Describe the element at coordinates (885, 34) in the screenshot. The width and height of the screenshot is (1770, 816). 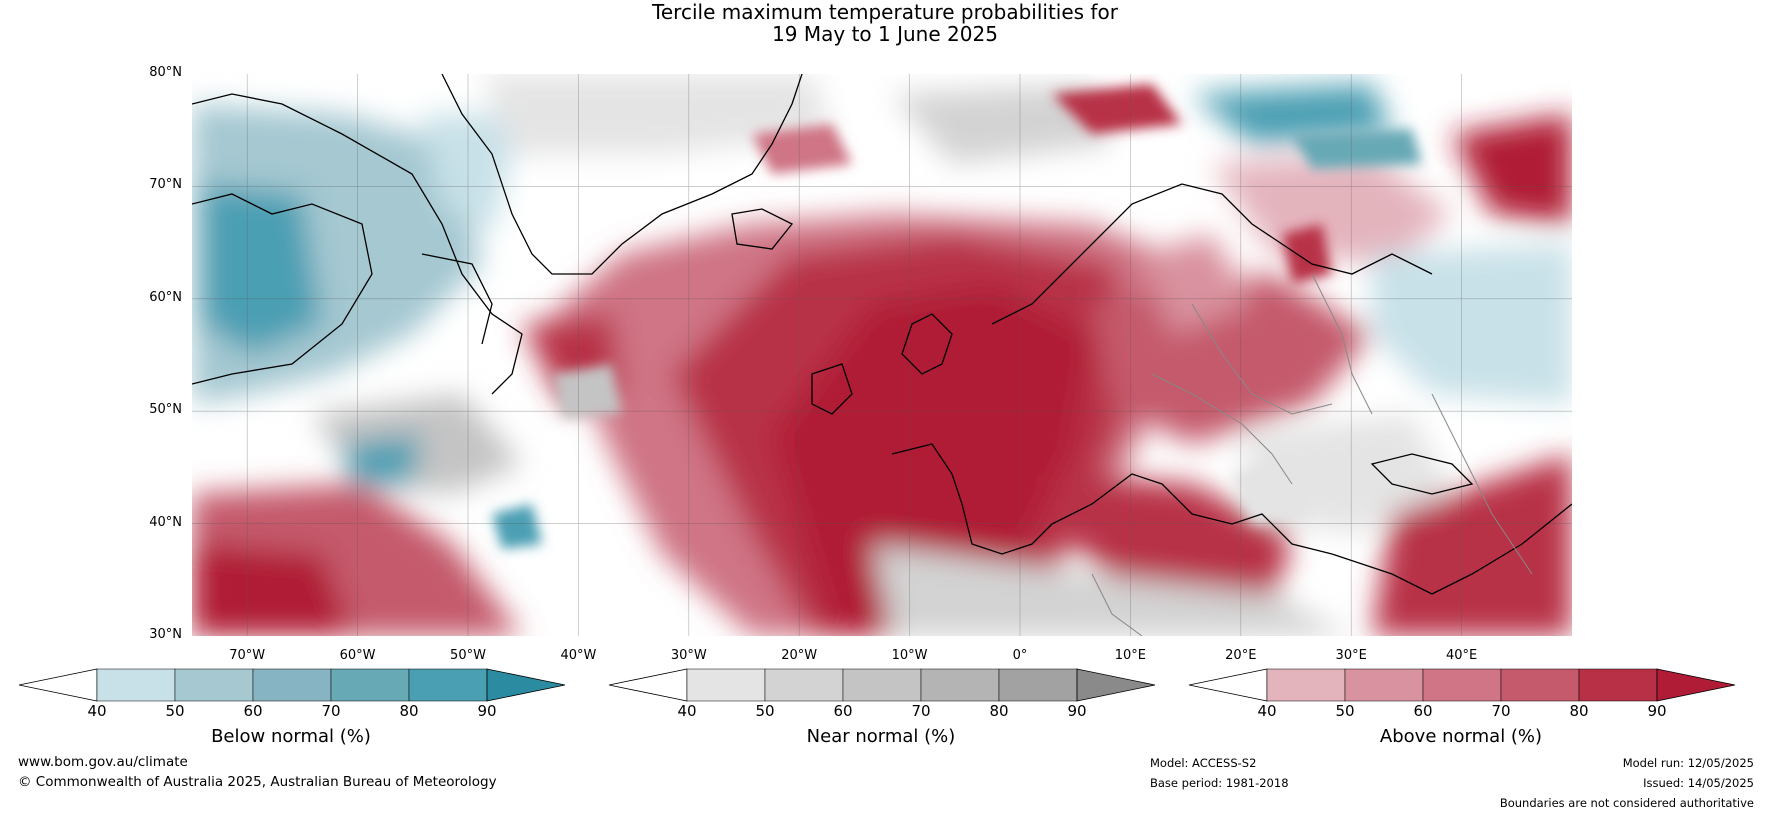
I see `title-line-2: 19 May to 1 June 2025` at that location.